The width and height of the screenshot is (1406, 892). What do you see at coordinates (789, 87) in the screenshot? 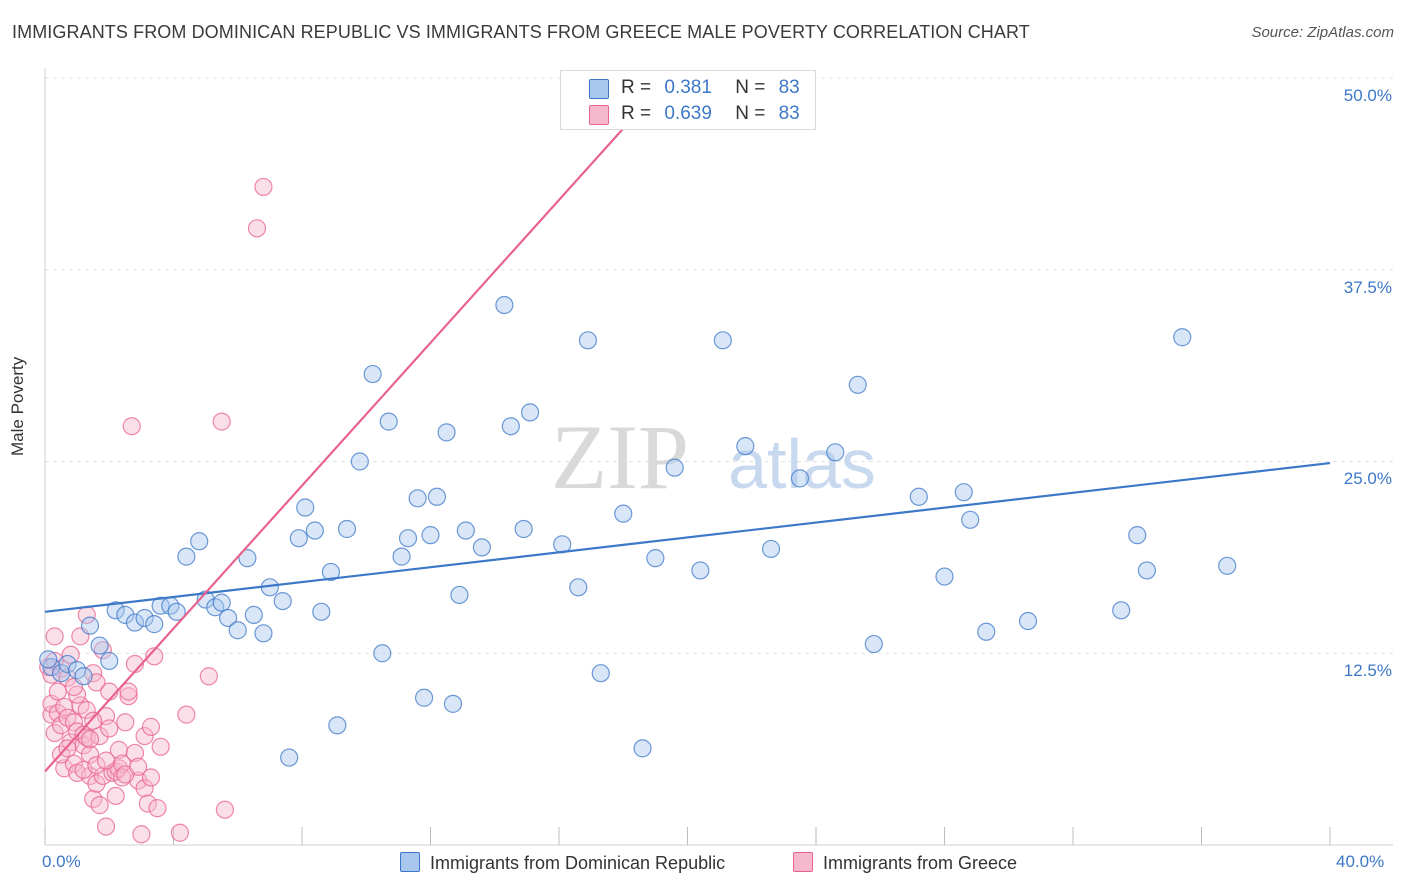
I see `n-value: 83` at bounding box center [789, 87].